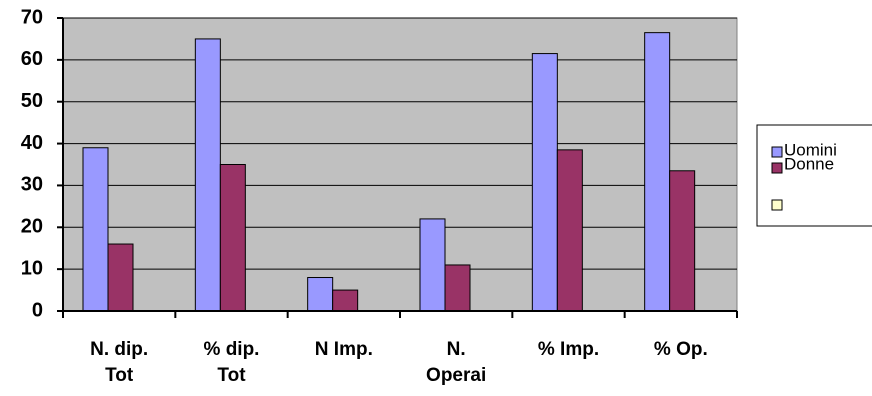  I want to click on y-tick-label: 0, so click(37, 310).